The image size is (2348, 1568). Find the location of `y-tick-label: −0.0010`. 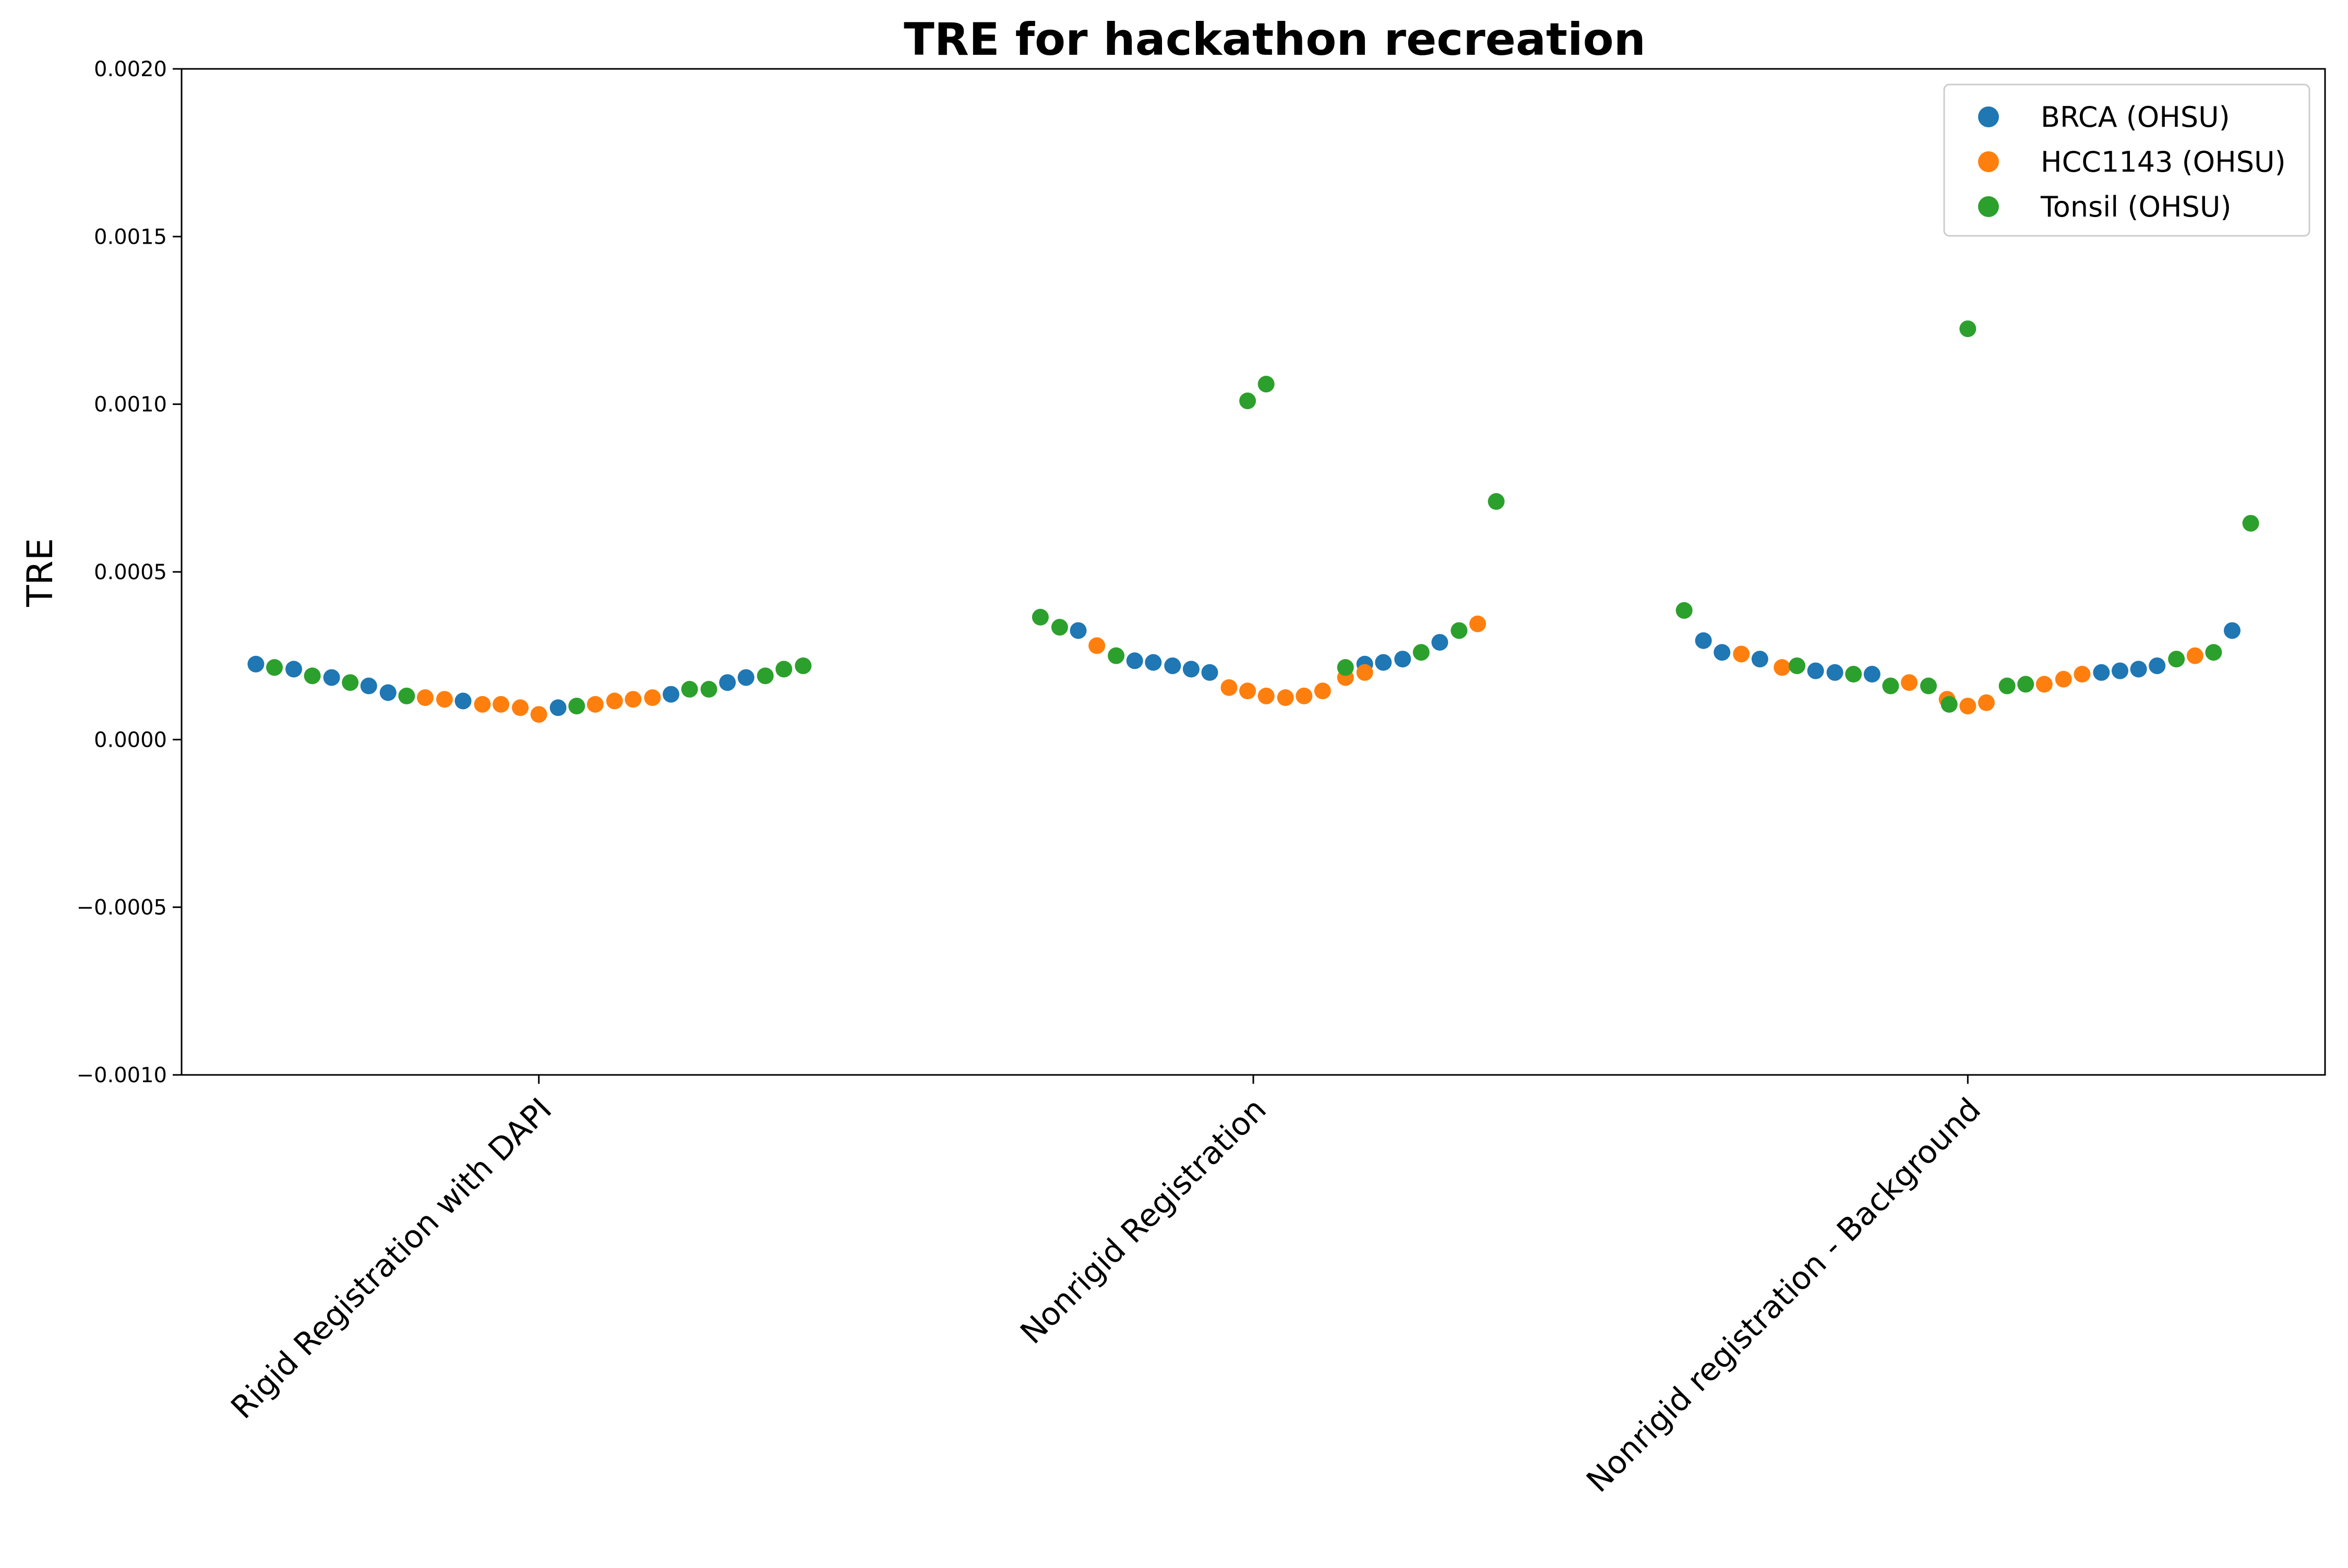

y-tick-label: −0.0010 is located at coordinates (122, 1075).